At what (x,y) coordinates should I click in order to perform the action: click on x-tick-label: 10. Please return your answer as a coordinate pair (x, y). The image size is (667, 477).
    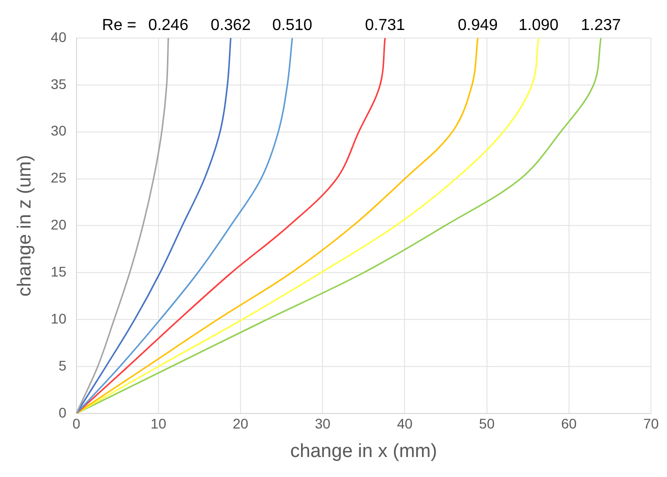
    Looking at the image, I should click on (158, 424).